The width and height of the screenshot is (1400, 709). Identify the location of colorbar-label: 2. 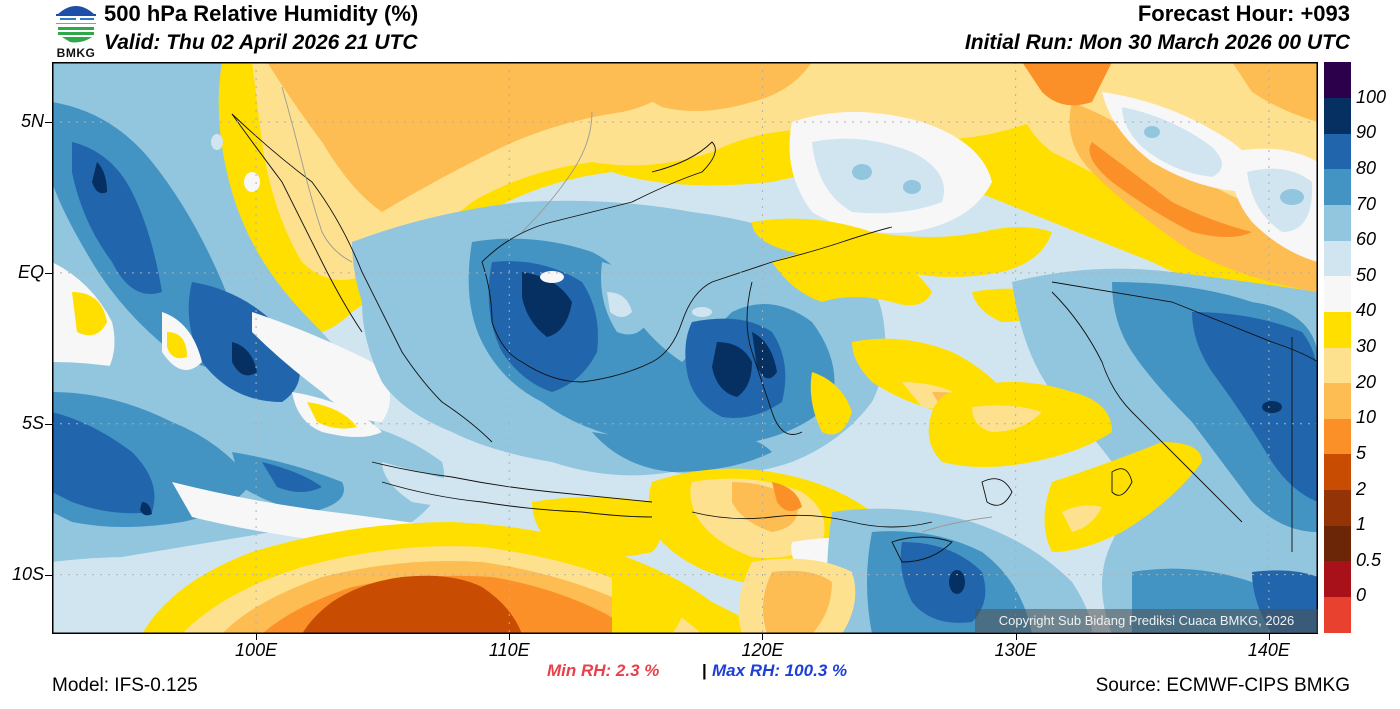
(1361, 488).